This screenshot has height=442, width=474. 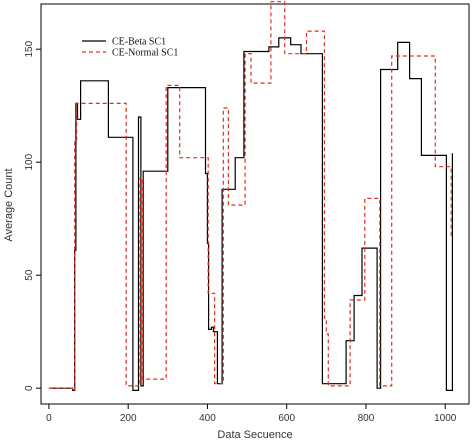 What do you see at coordinates (145, 53) in the screenshot?
I see `legend-label: CE-Normal SC1` at bounding box center [145, 53].